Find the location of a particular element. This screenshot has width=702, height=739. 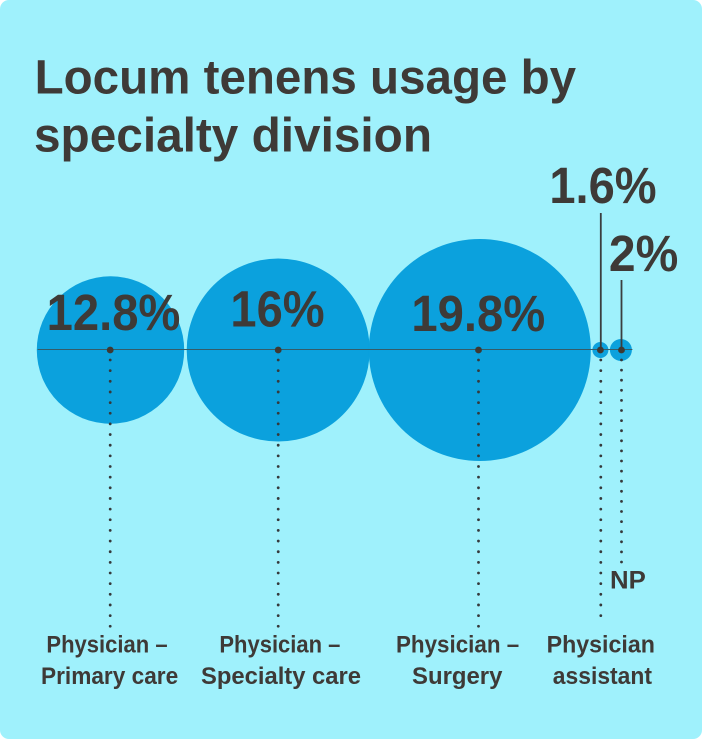

svg-text: 2% is located at coordinates (643, 253).